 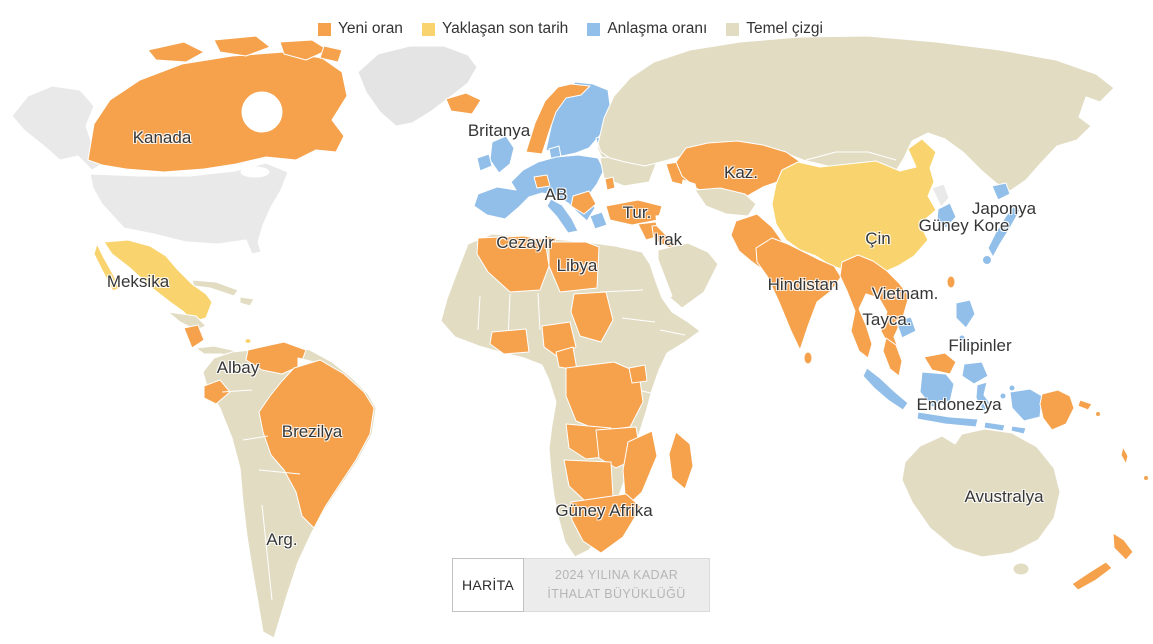 What do you see at coordinates (513, 264) in the screenshot?
I see `country-algeria` at bounding box center [513, 264].